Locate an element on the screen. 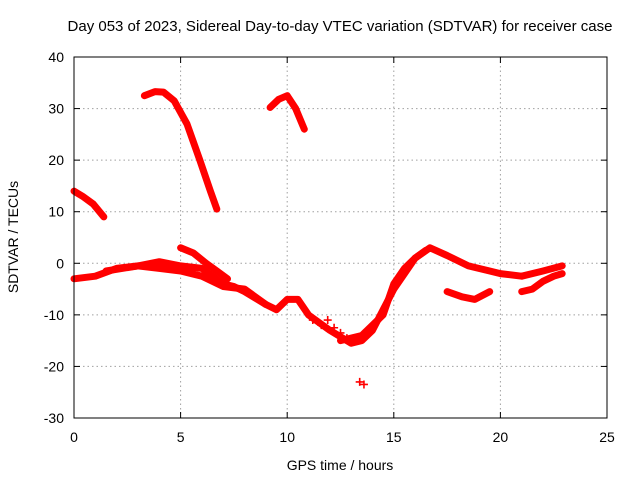 The image size is (640, 480). y-tick-label: 40 is located at coordinates (56, 57).